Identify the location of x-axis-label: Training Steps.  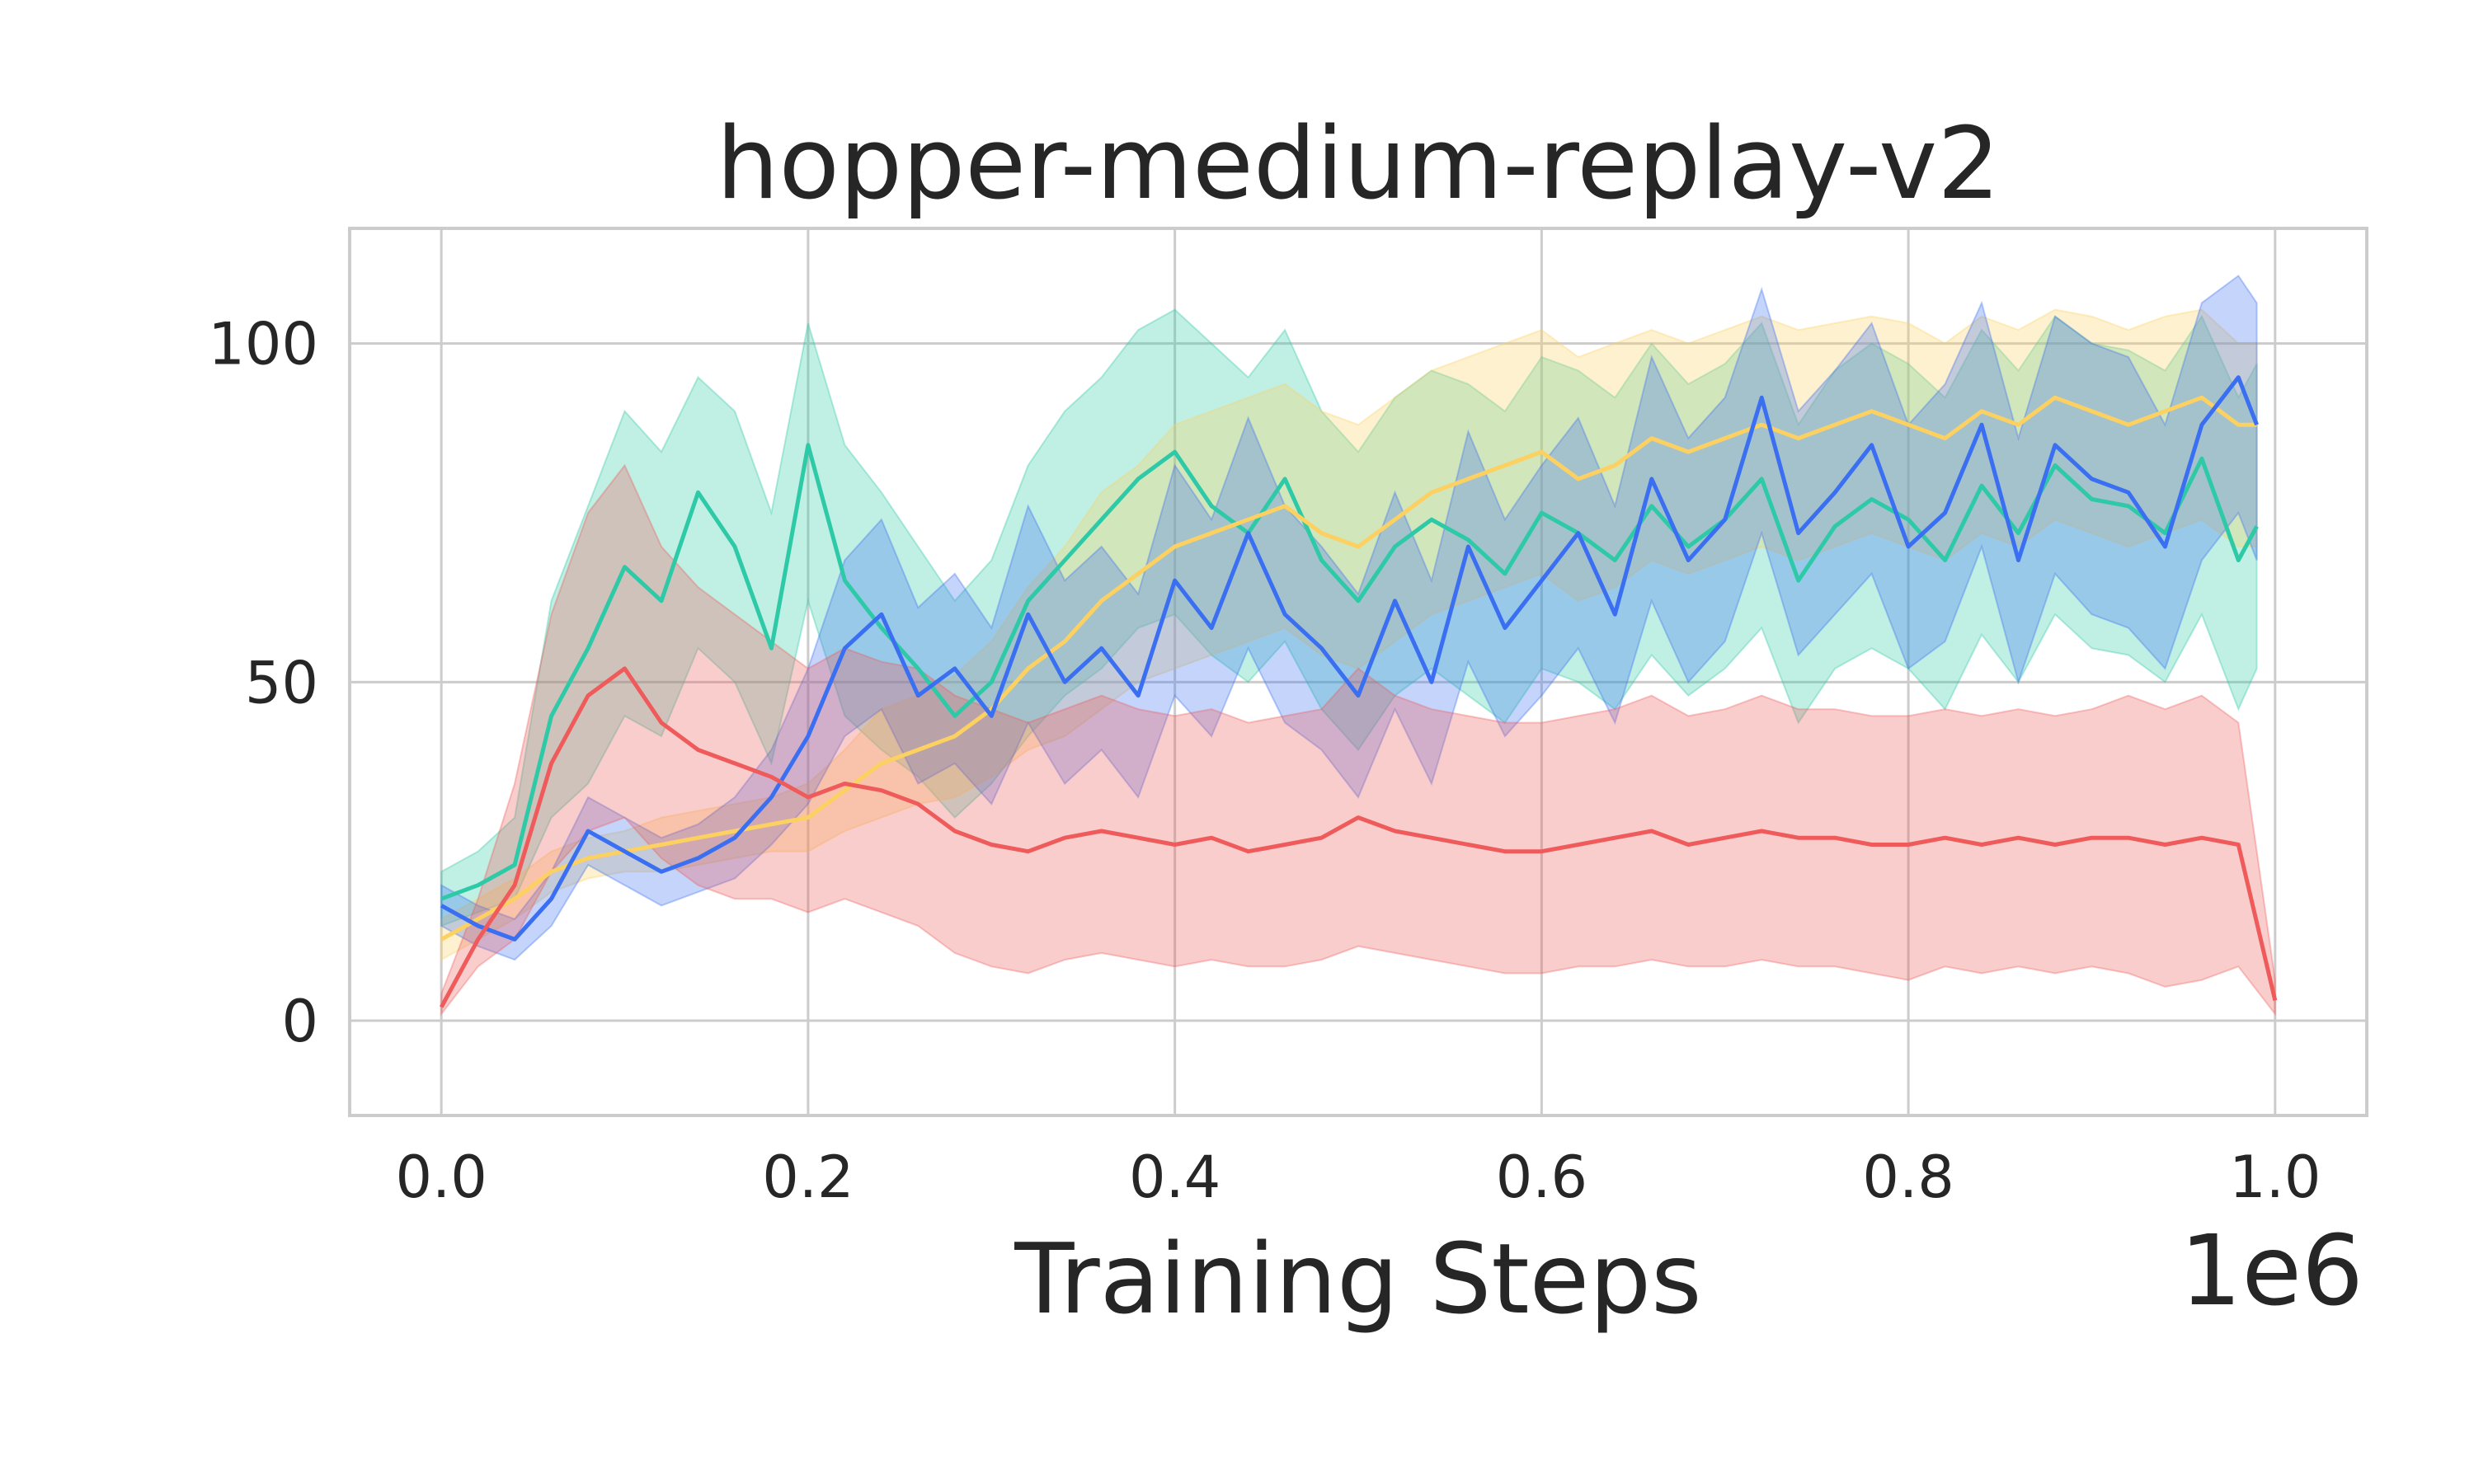
(1357, 1279).